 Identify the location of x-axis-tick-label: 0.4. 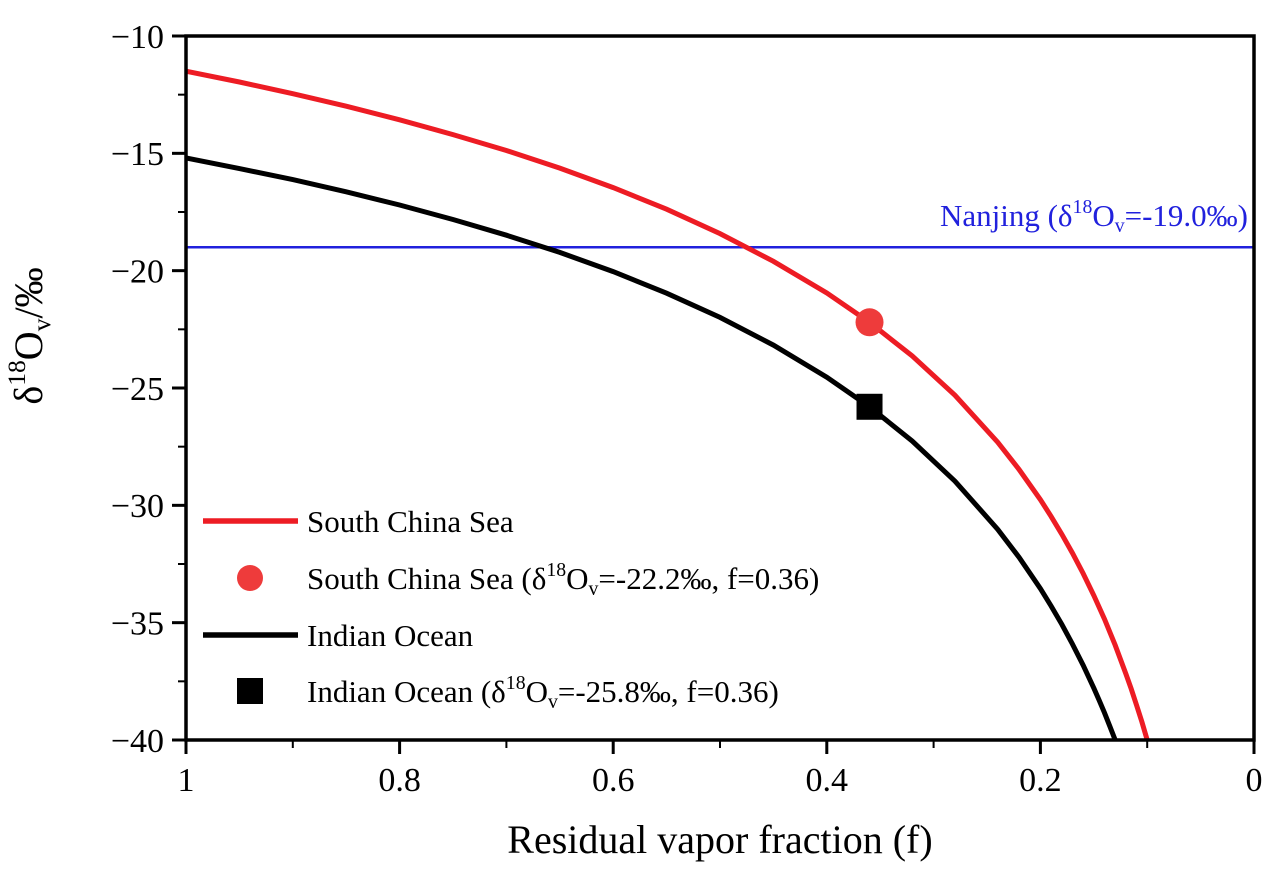
(827, 780).